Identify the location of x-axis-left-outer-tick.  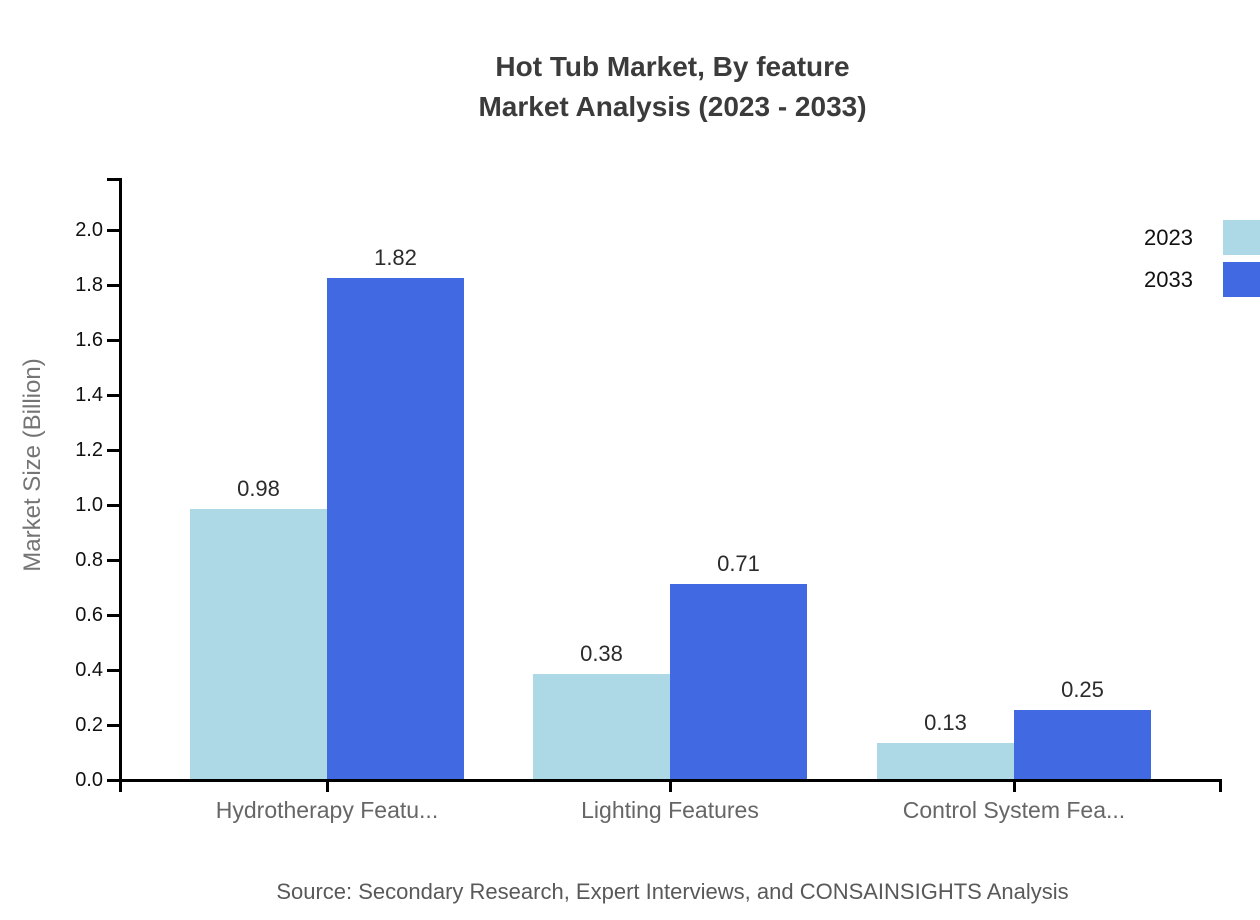
(120, 787).